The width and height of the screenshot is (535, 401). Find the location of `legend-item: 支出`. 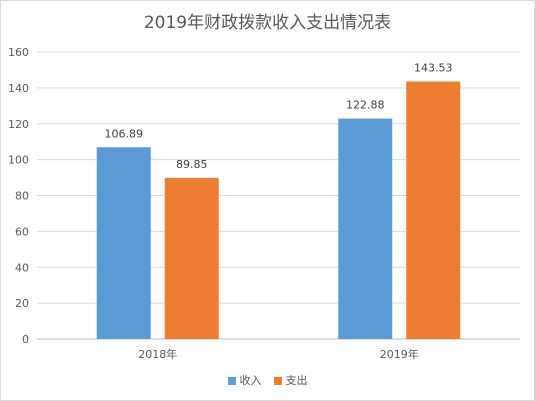

legend-item: 支出 is located at coordinates (290, 380).